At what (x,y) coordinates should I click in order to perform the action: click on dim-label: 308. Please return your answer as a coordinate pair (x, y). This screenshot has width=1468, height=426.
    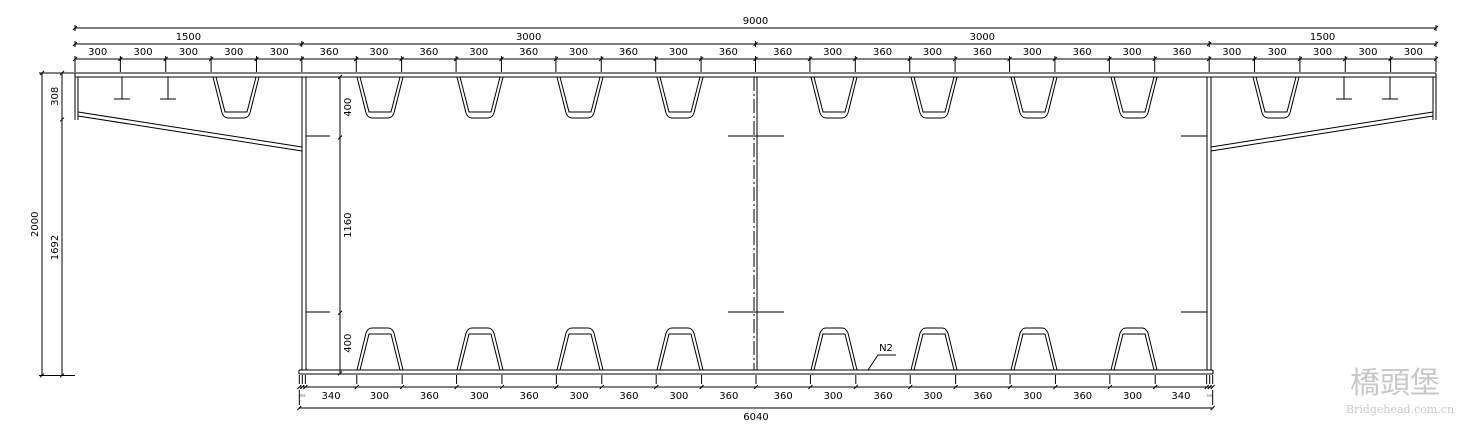
    Looking at the image, I should click on (55, 96).